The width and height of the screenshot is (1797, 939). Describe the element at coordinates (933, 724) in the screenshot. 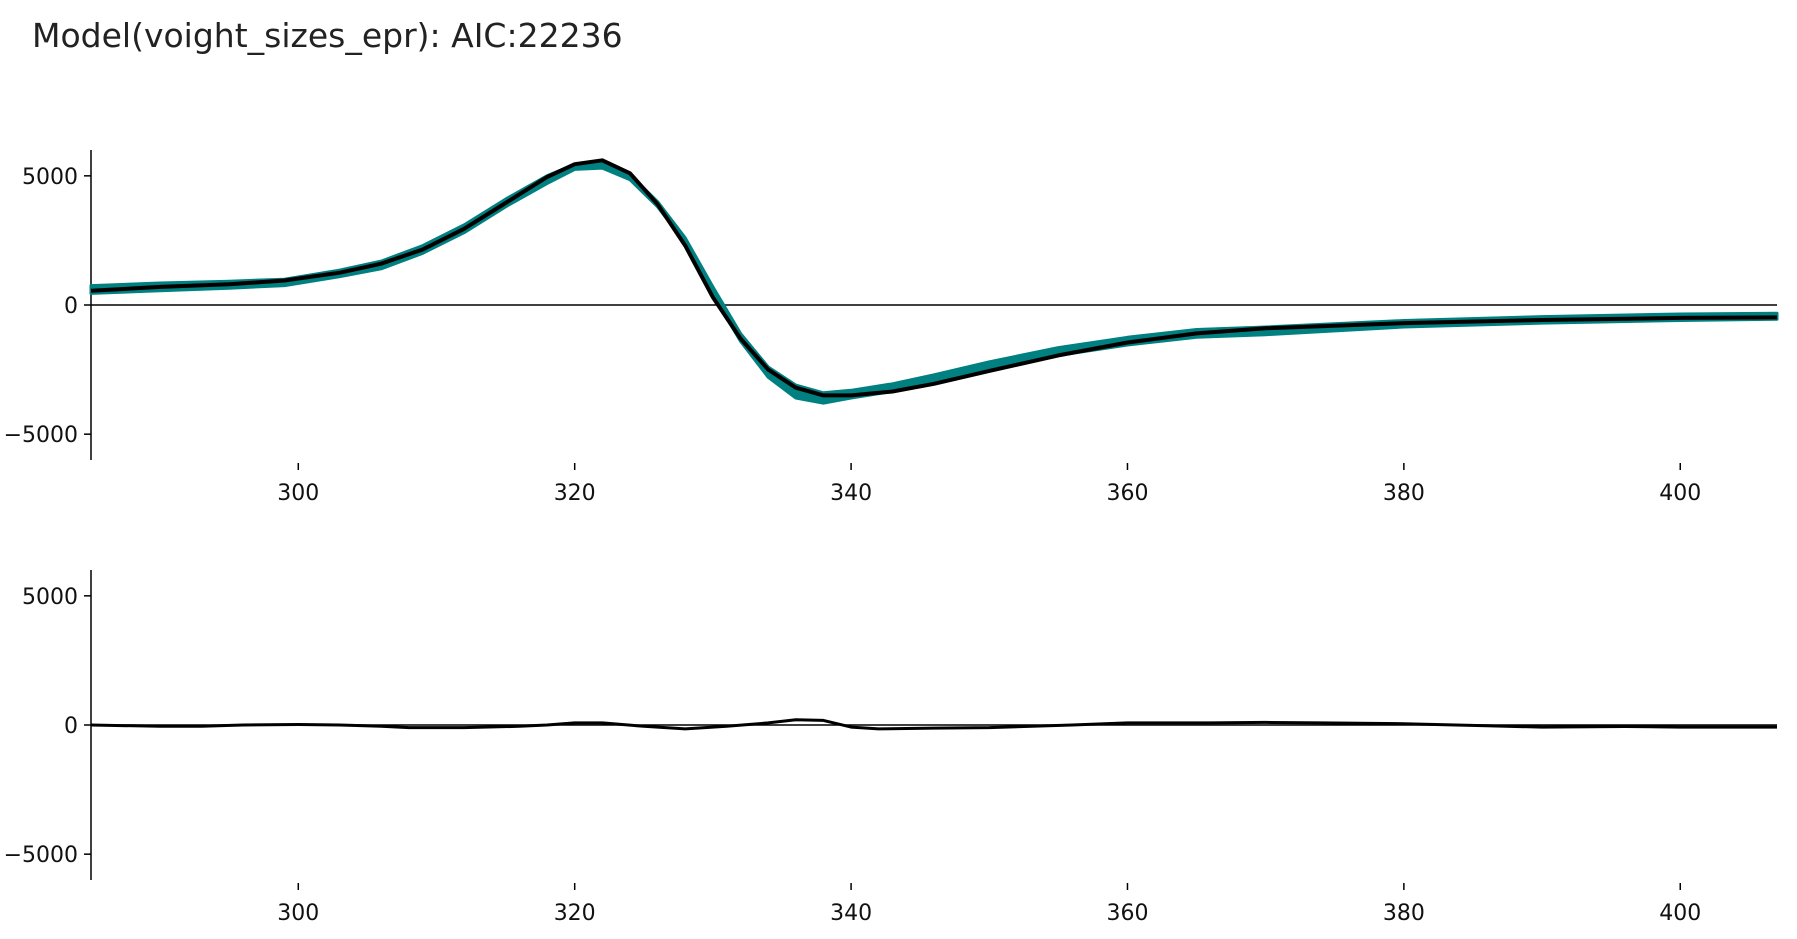

I see `residual-line` at that location.